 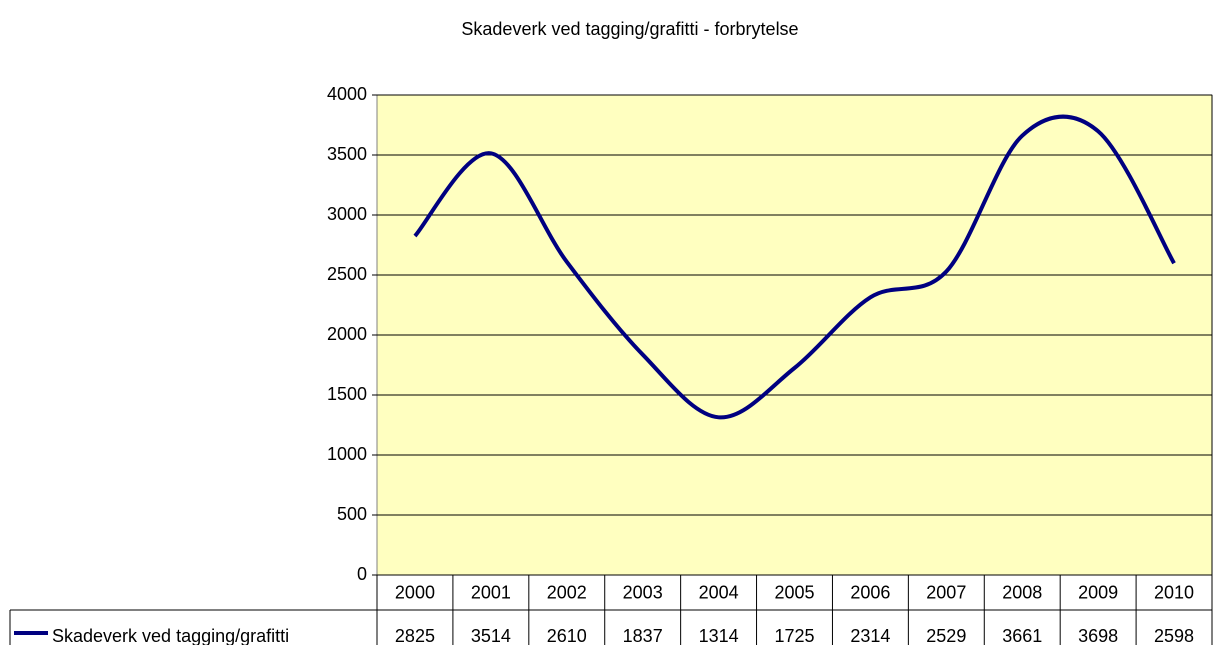 What do you see at coordinates (415, 635) in the screenshot?
I see `data-table-value: 2825` at bounding box center [415, 635].